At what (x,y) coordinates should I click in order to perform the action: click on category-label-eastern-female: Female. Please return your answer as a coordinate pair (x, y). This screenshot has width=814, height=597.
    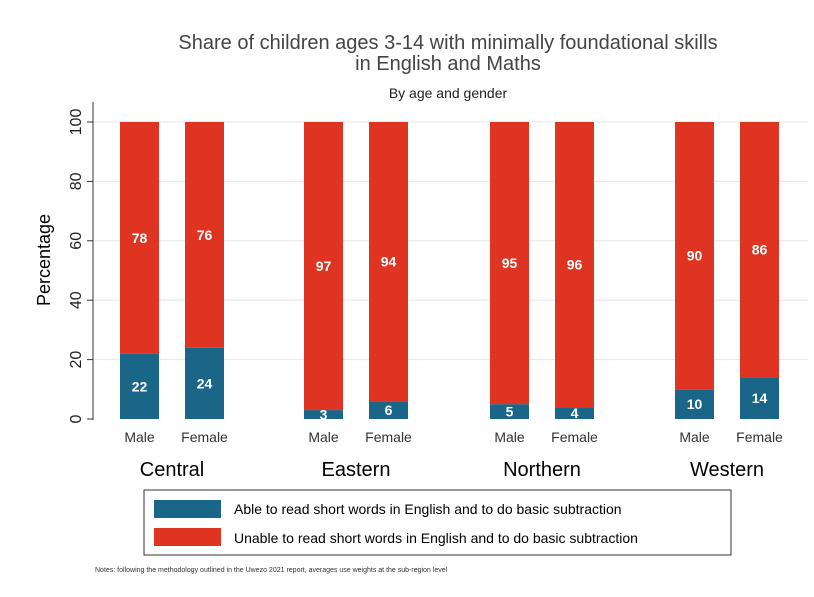
    Looking at the image, I should click on (388, 437).